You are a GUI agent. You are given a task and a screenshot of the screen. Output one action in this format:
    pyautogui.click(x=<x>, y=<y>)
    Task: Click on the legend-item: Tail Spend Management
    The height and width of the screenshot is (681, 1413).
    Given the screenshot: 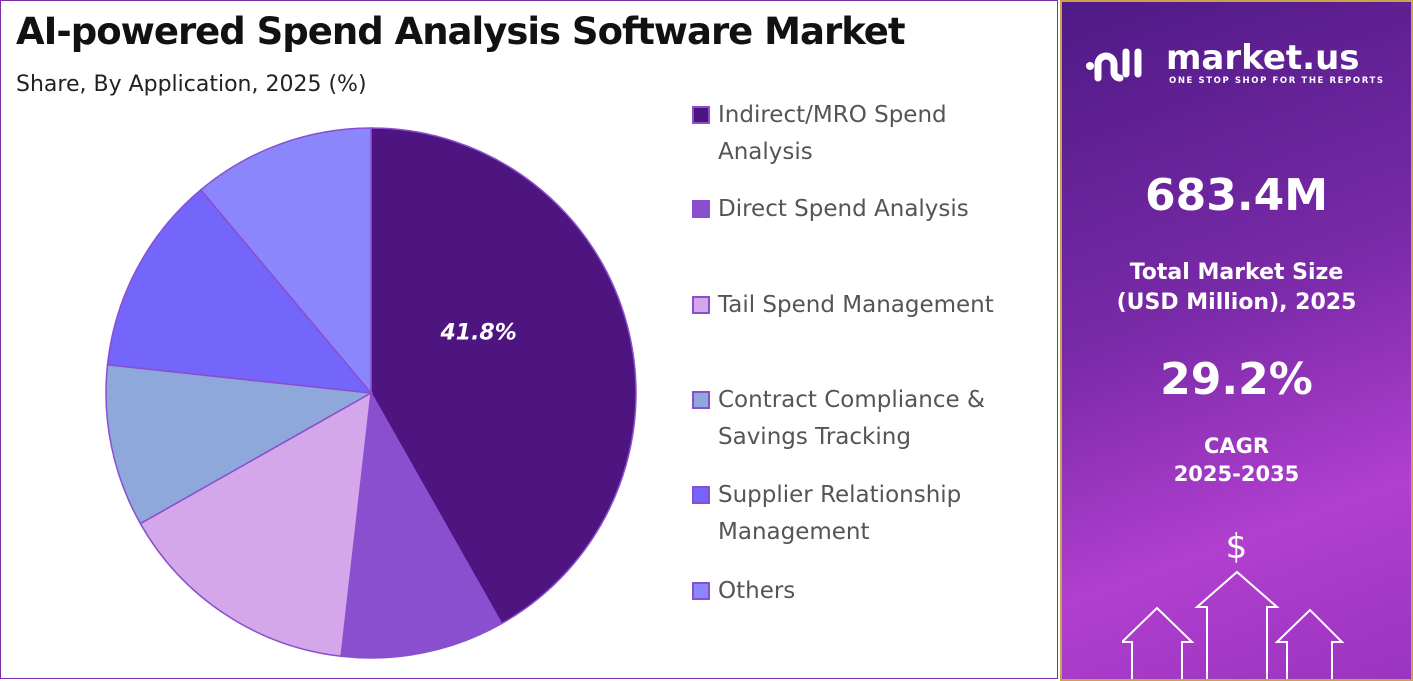 What is the action you would take?
    pyautogui.click(x=843, y=305)
    